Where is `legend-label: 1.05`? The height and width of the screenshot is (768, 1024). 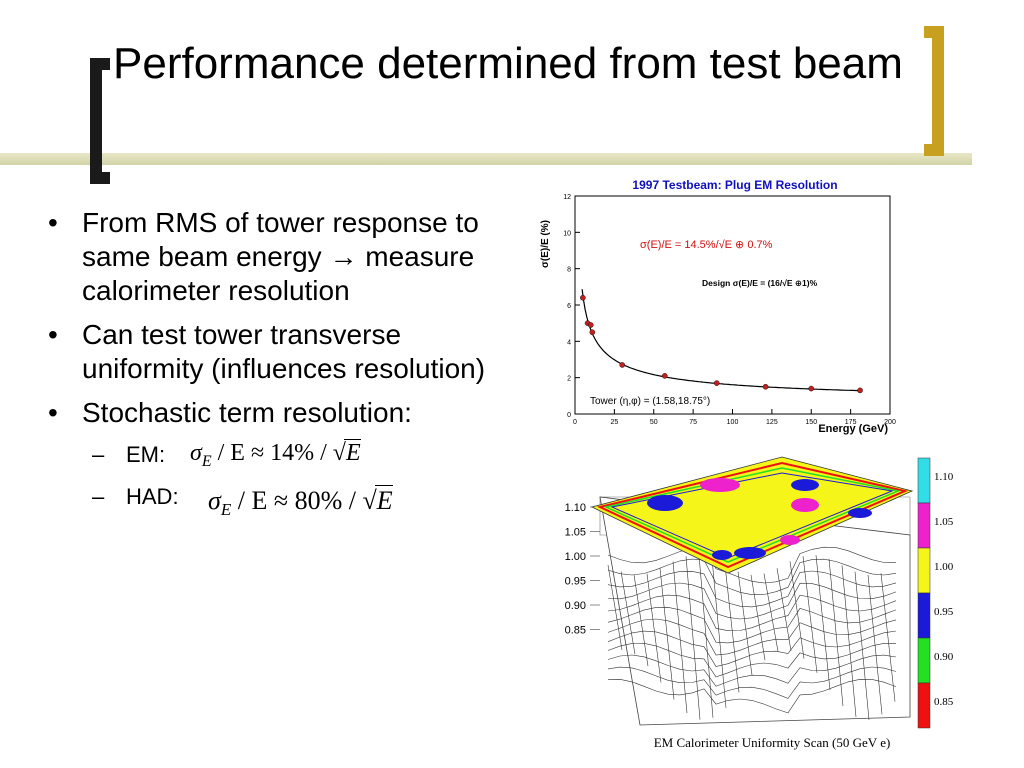
legend-label: 1.05 is located at coordinates (944, 522).